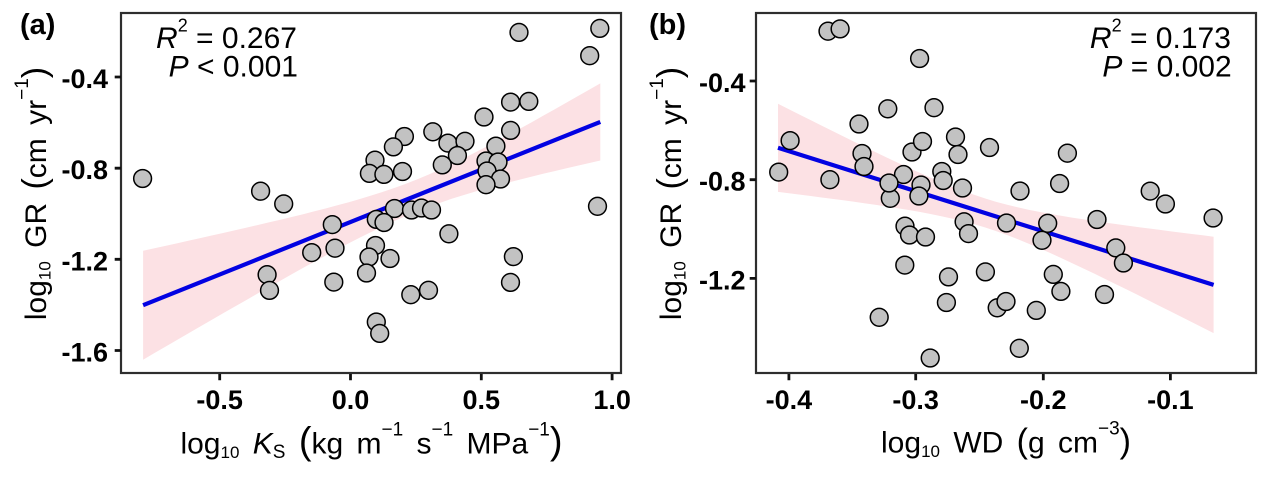 The height and width of the screenshot is (480, 1269). What do you see at coordinates (233, 67) in the screenshot?
I see `svg-text: P < 0.001` at bounding box center [233, 67].